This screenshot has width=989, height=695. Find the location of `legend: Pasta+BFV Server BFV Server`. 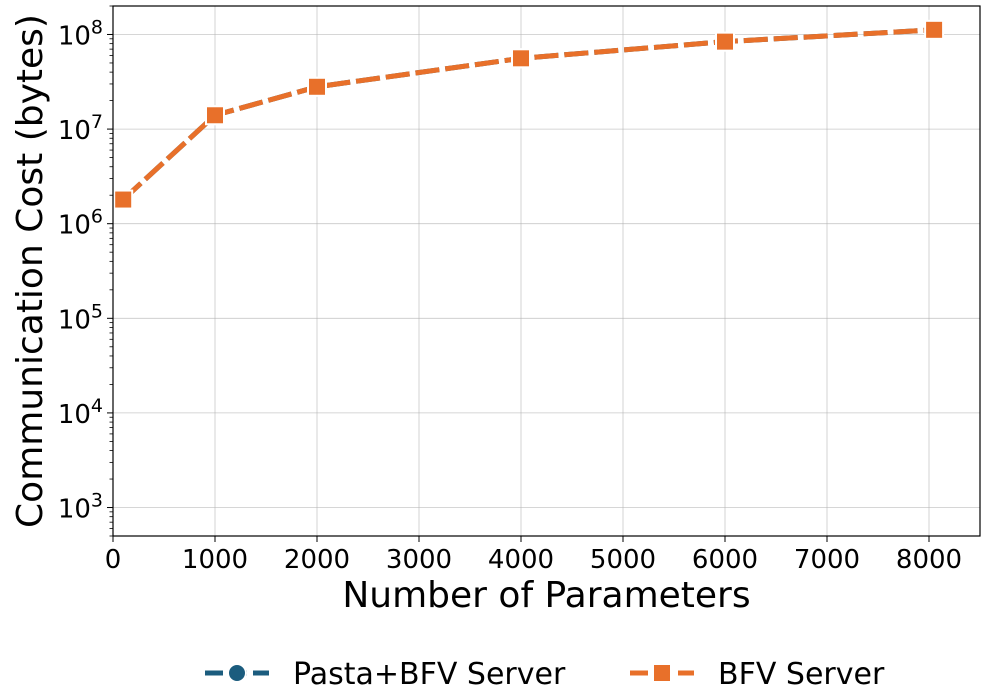

legend: Pasta+BFV Server BFV Server is located at coordinates (545, 674).